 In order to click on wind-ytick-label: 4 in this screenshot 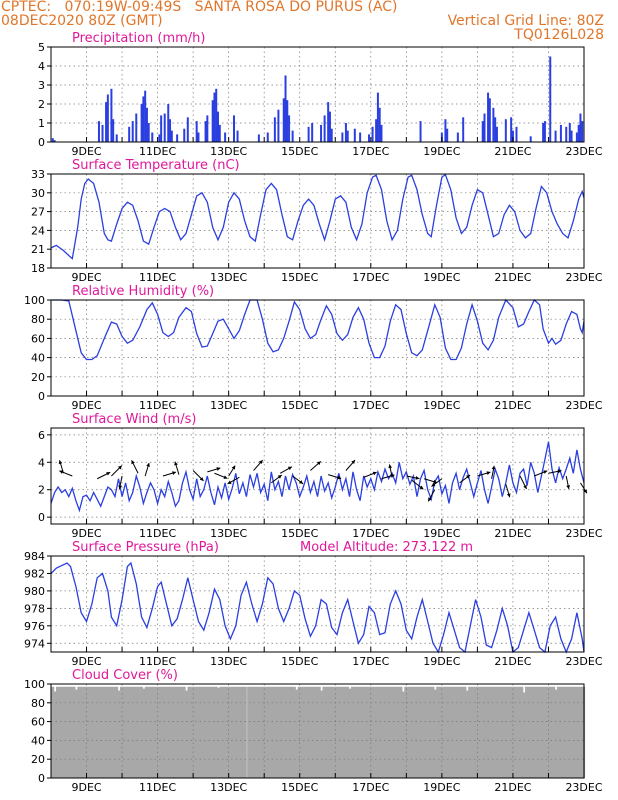, I will do `click(41, 462)`.